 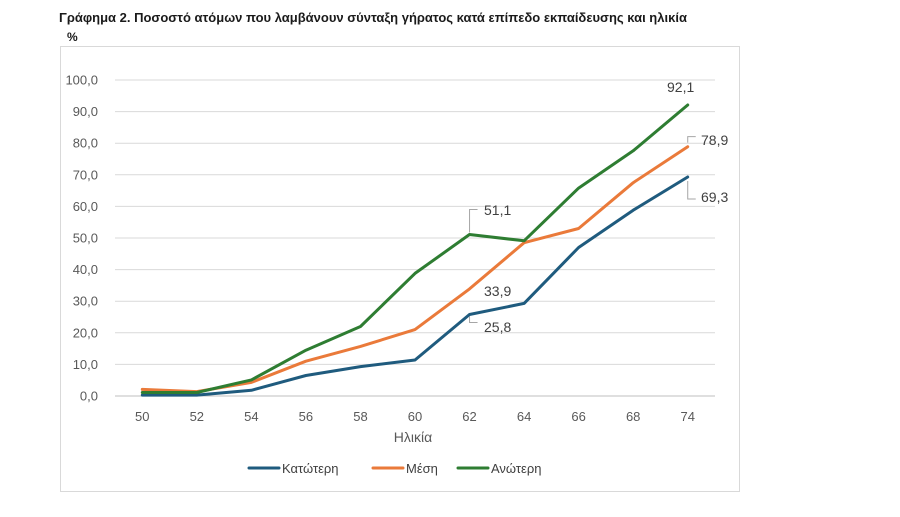 I want to click on data-label: 33,9, so click(x=497, y=291).